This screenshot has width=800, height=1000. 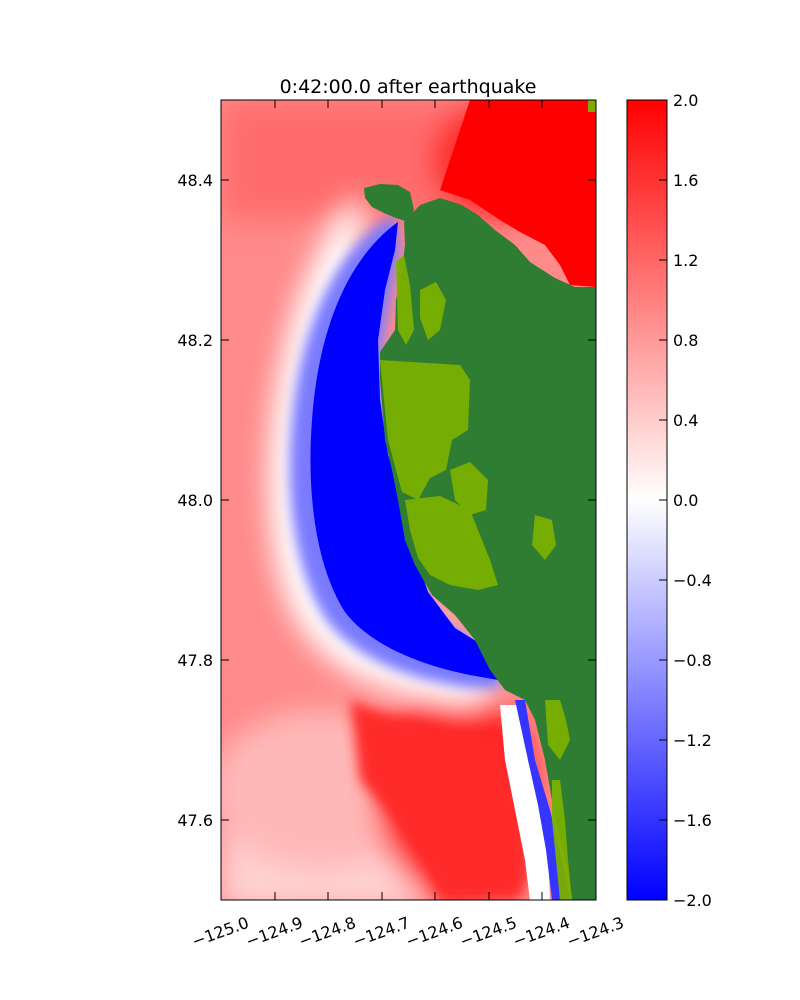 I want to click on colorbar-tick-label: 1.2, so click(x=685, y=260).